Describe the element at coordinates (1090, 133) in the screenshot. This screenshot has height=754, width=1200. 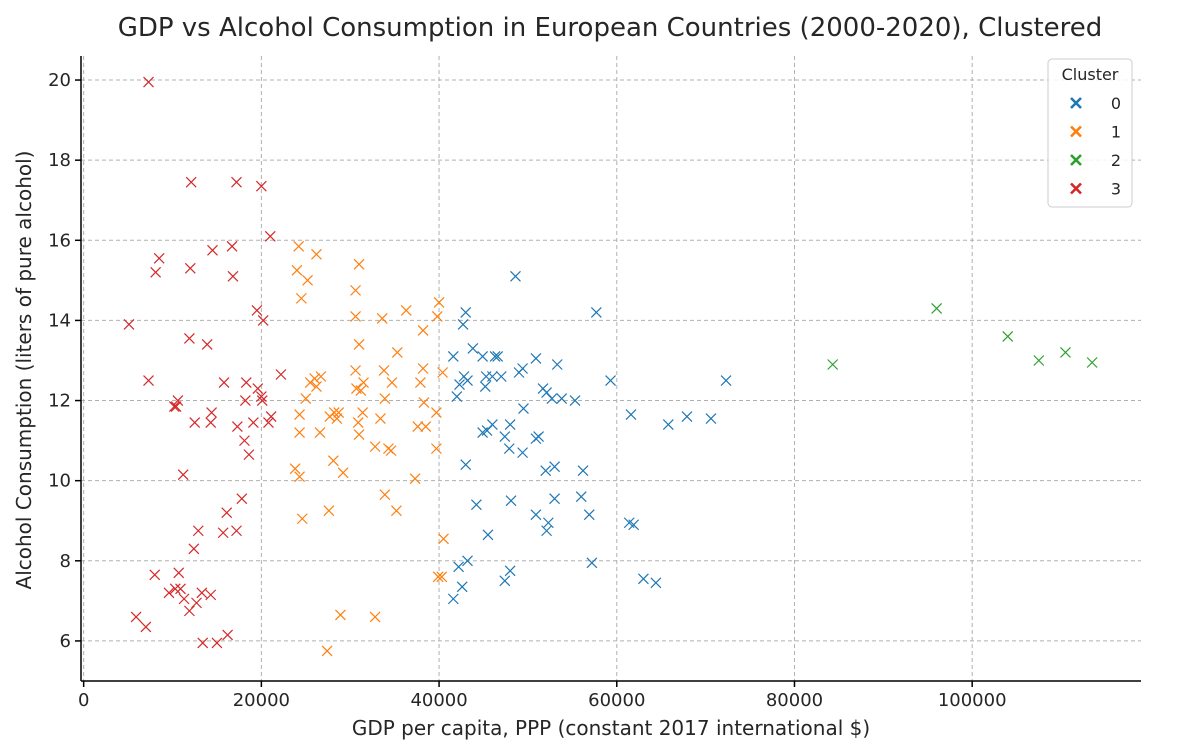
I see `legend: Cluster 0 1 2 3` at that location.